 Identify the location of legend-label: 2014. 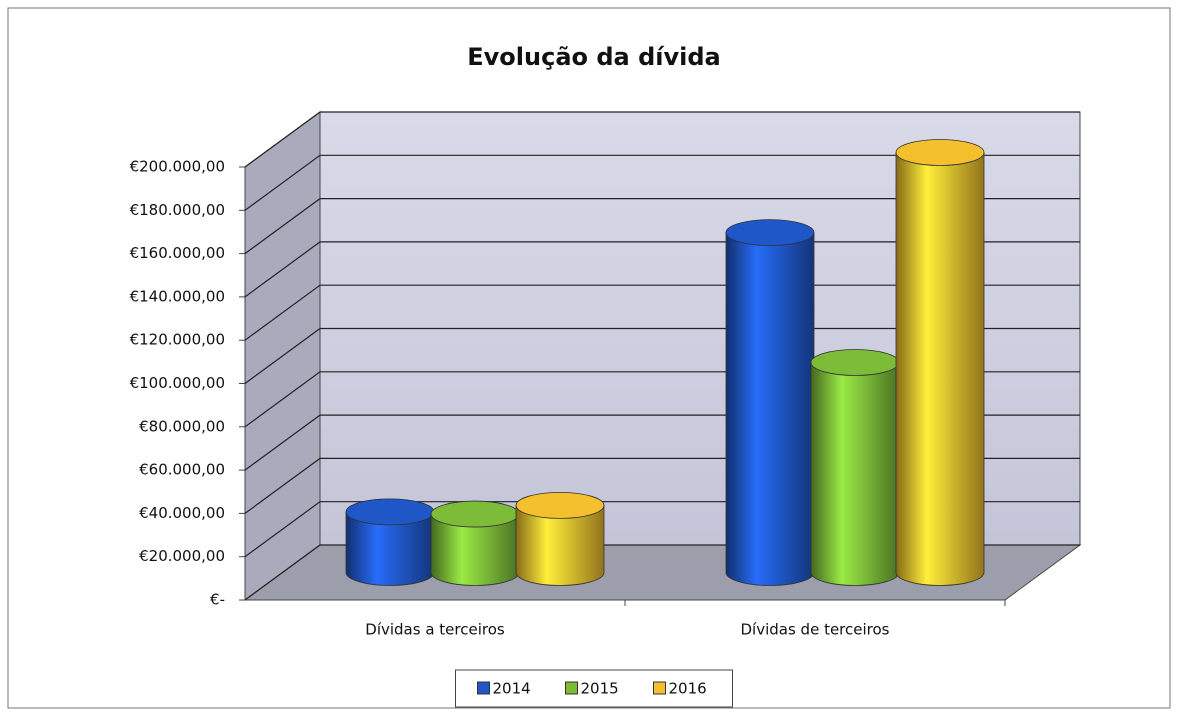
(512, 689).